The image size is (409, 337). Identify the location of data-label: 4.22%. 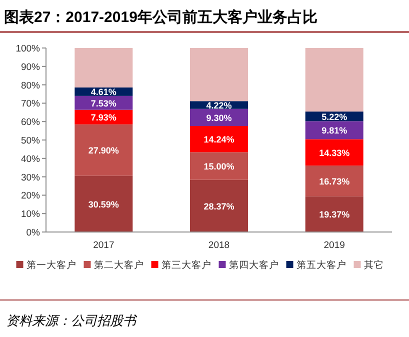
(219, 105).